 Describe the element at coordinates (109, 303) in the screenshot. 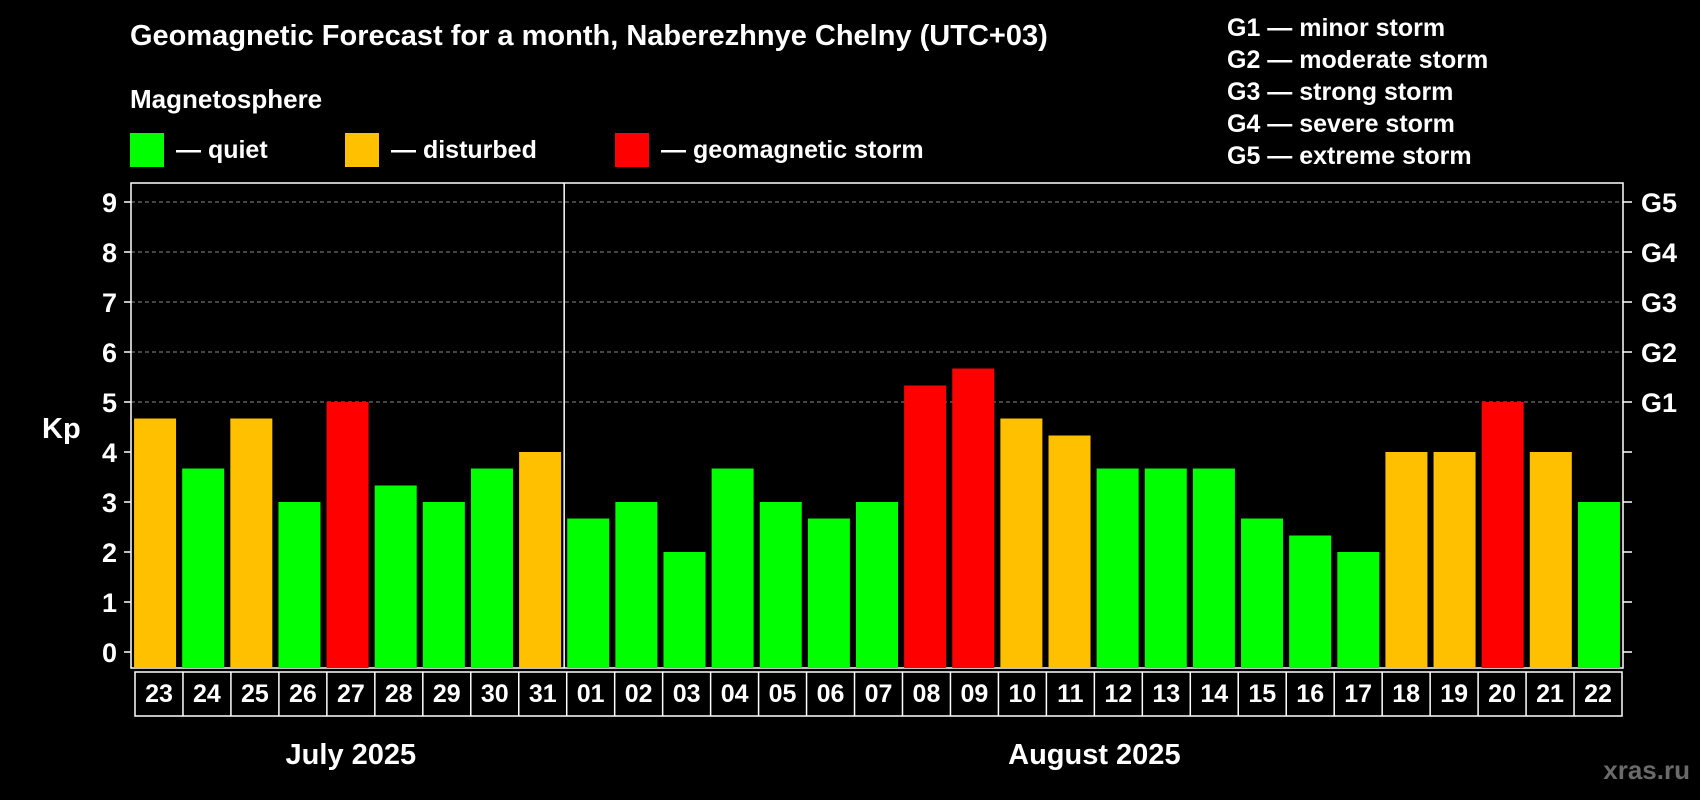

I see `y-tick-label: 7` at that location.